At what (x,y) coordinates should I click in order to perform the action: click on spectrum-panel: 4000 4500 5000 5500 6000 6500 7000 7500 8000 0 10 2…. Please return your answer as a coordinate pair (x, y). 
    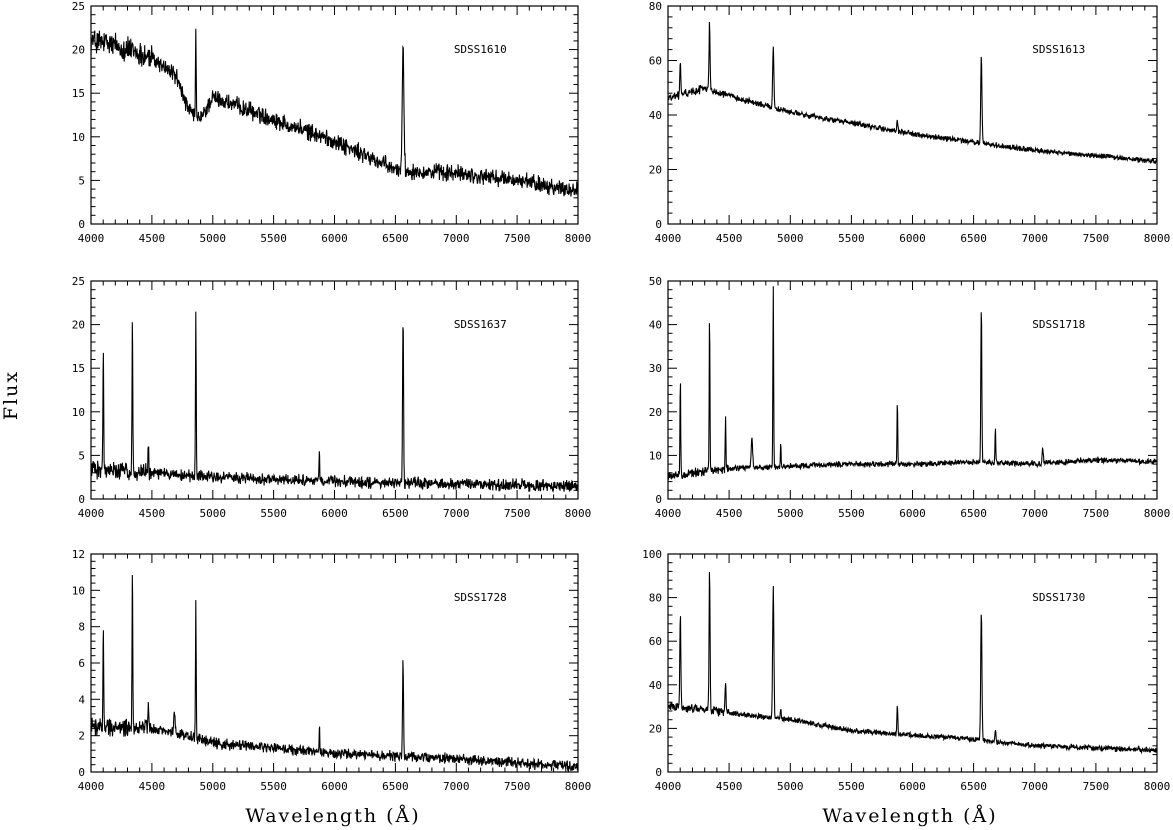
    Looking at the image, I should click on (910, 397).